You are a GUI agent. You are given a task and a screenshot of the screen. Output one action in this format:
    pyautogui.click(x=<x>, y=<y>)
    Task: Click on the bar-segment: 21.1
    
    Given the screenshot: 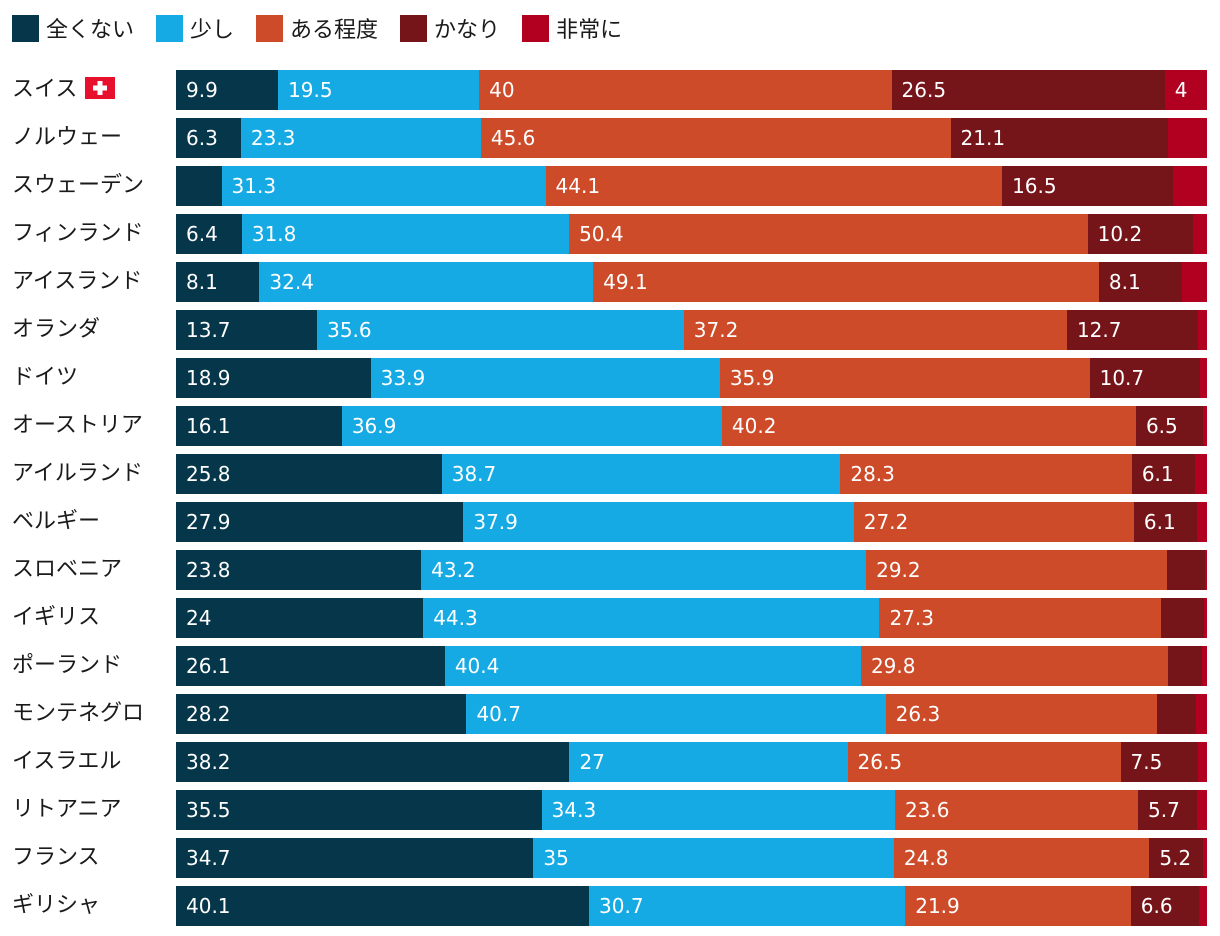 What is the action you would take?
    pyautogui.click(x=1059, y=138)
    